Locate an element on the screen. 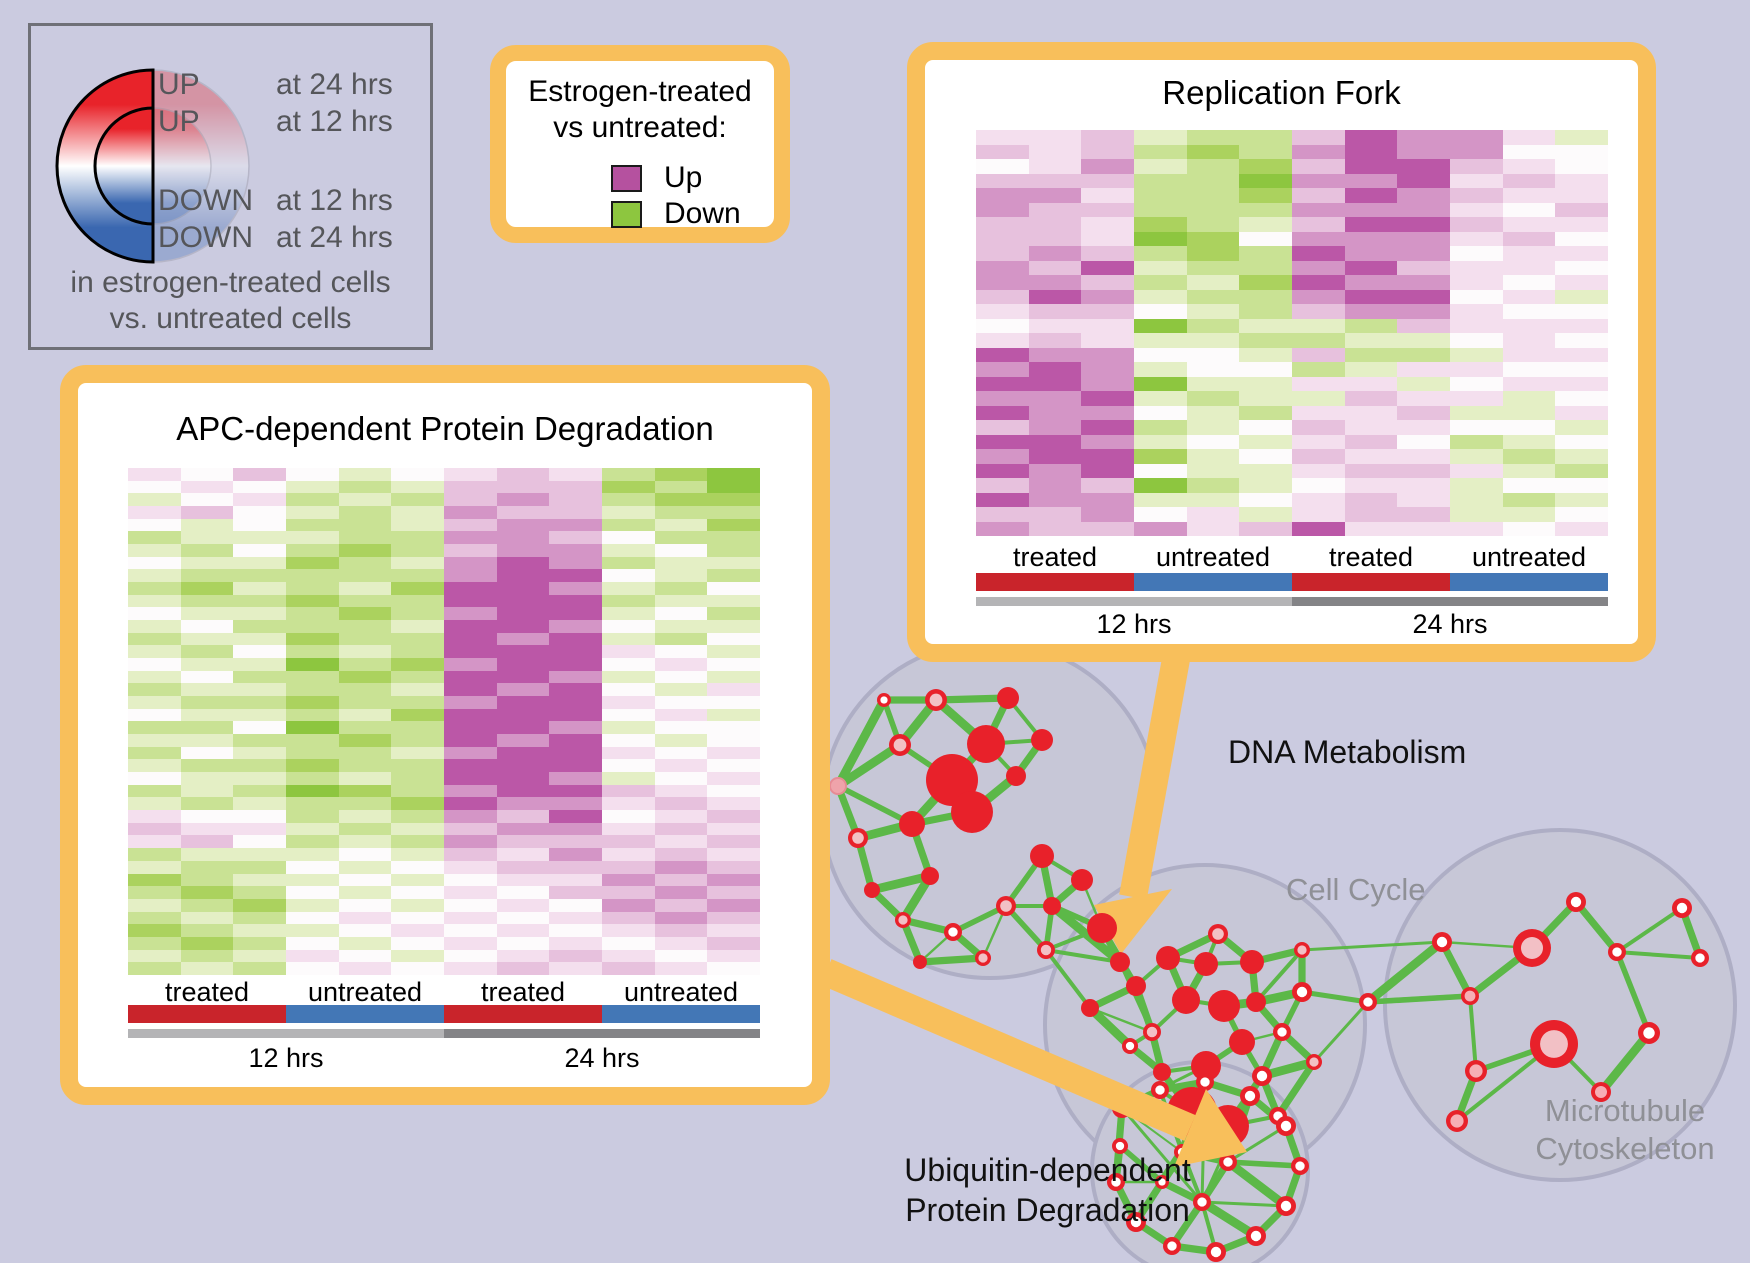 The height and width of the screenshot is (1279, 1750). legend-row: UP at 24 hrs is located at coordinates (275, 85).